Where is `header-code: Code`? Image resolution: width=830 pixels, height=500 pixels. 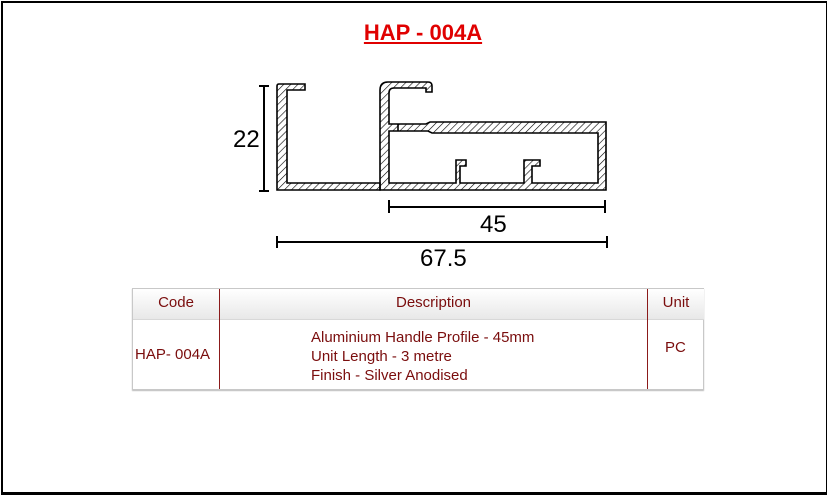 header-code: Code is located at coordinates (176, 304).